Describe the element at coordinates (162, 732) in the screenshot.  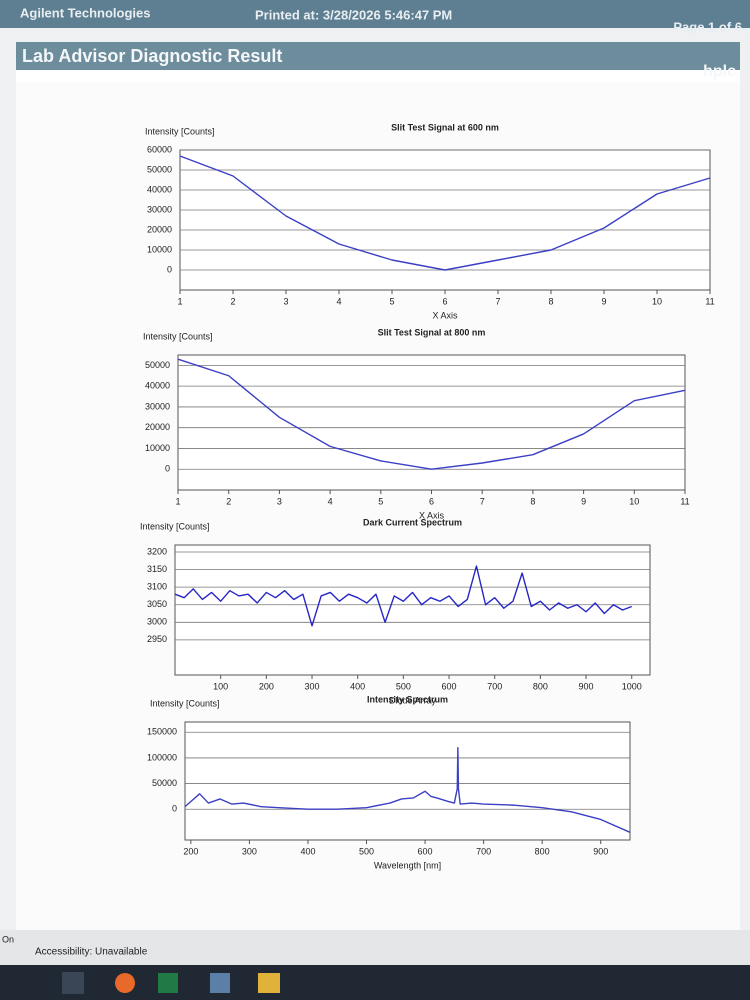
I see `y-tick-label: 150000` at that location.